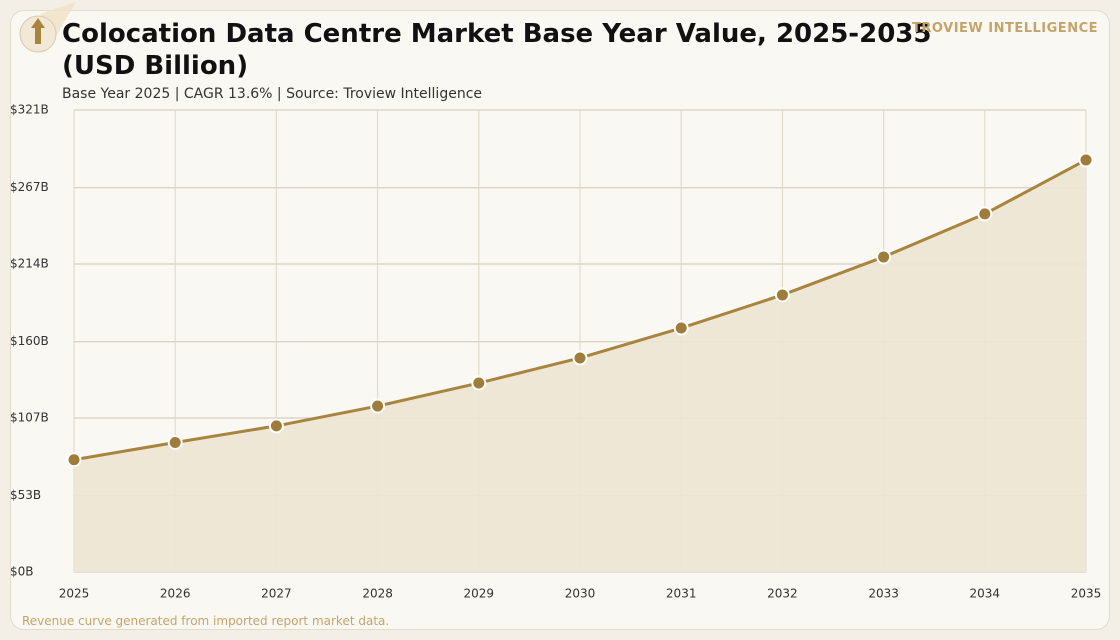  Describe the element at coordinates (25, 495) in the screenshot. I see `y-tick-label: $53B` at that location.